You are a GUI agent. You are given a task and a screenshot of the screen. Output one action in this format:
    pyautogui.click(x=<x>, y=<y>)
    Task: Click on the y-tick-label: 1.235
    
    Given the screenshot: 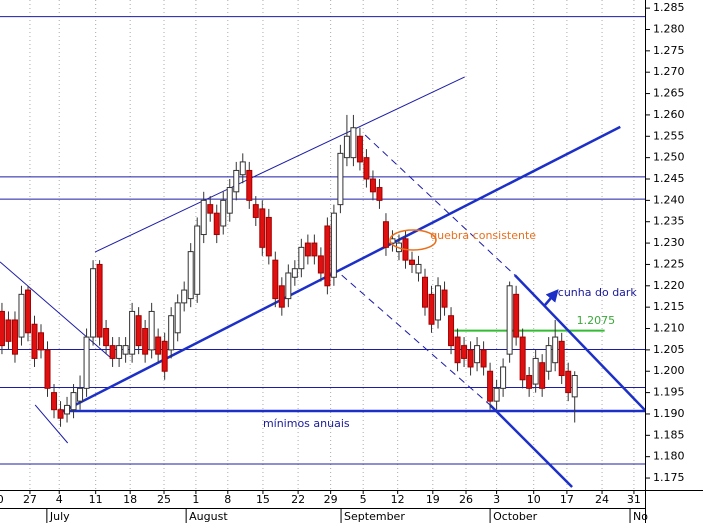 What is the action you would take?
    pyautogui.click(x=669, y=221)
    